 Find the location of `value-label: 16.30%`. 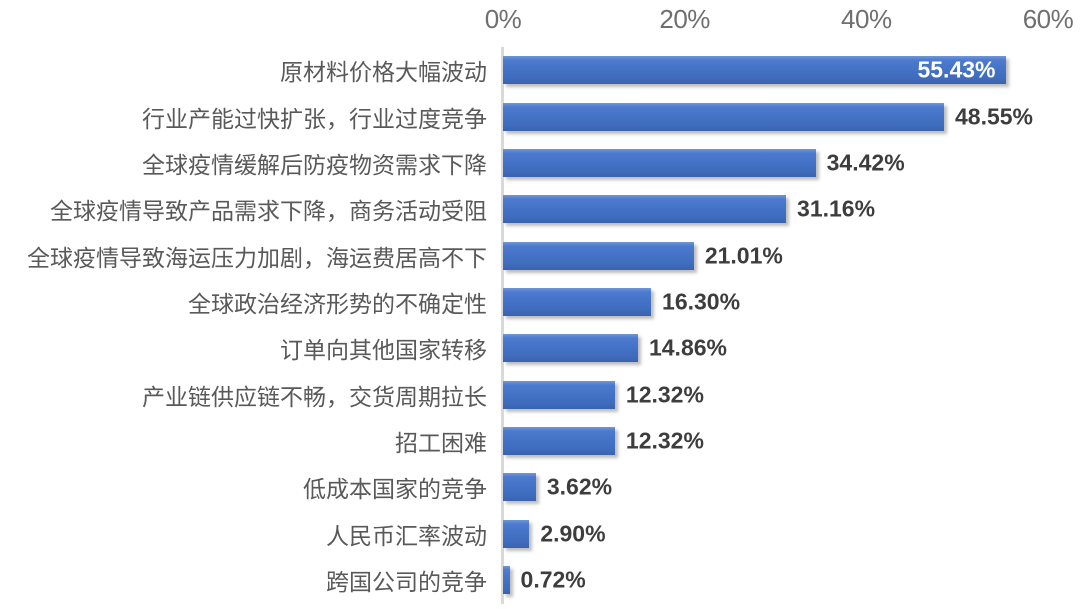

value-label: 16.30% is located at coordinates (701, 301).